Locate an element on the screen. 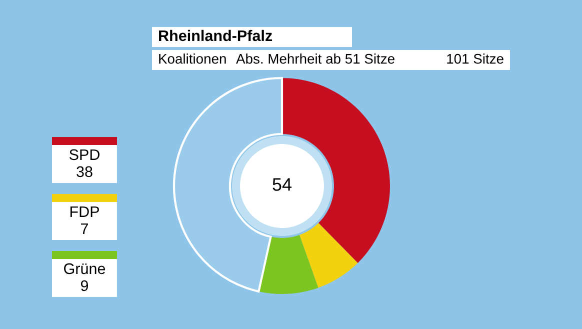 This screenshot has height=329, width=582. chart-title: Rheinland-Pfalz is located at coordinates (215, 36).